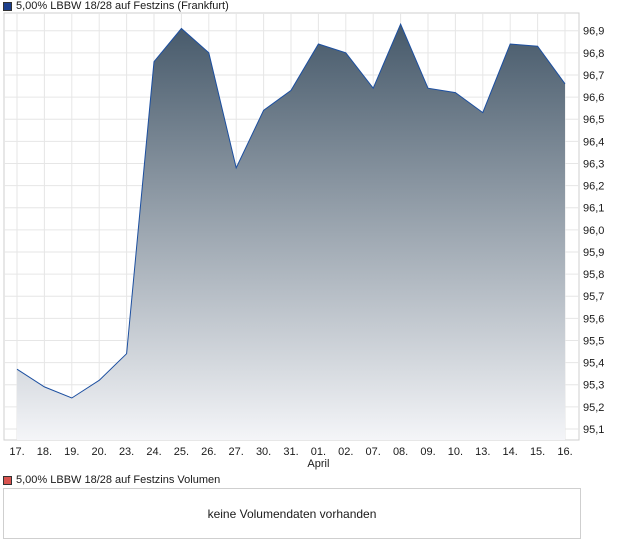 Image resolution: width=620 pixels, height=546 pixels. What do you see at coordinates (593, 187) in the screenshot?
I see `y-tick-label: 96,2` at bounding box center [593, 187].